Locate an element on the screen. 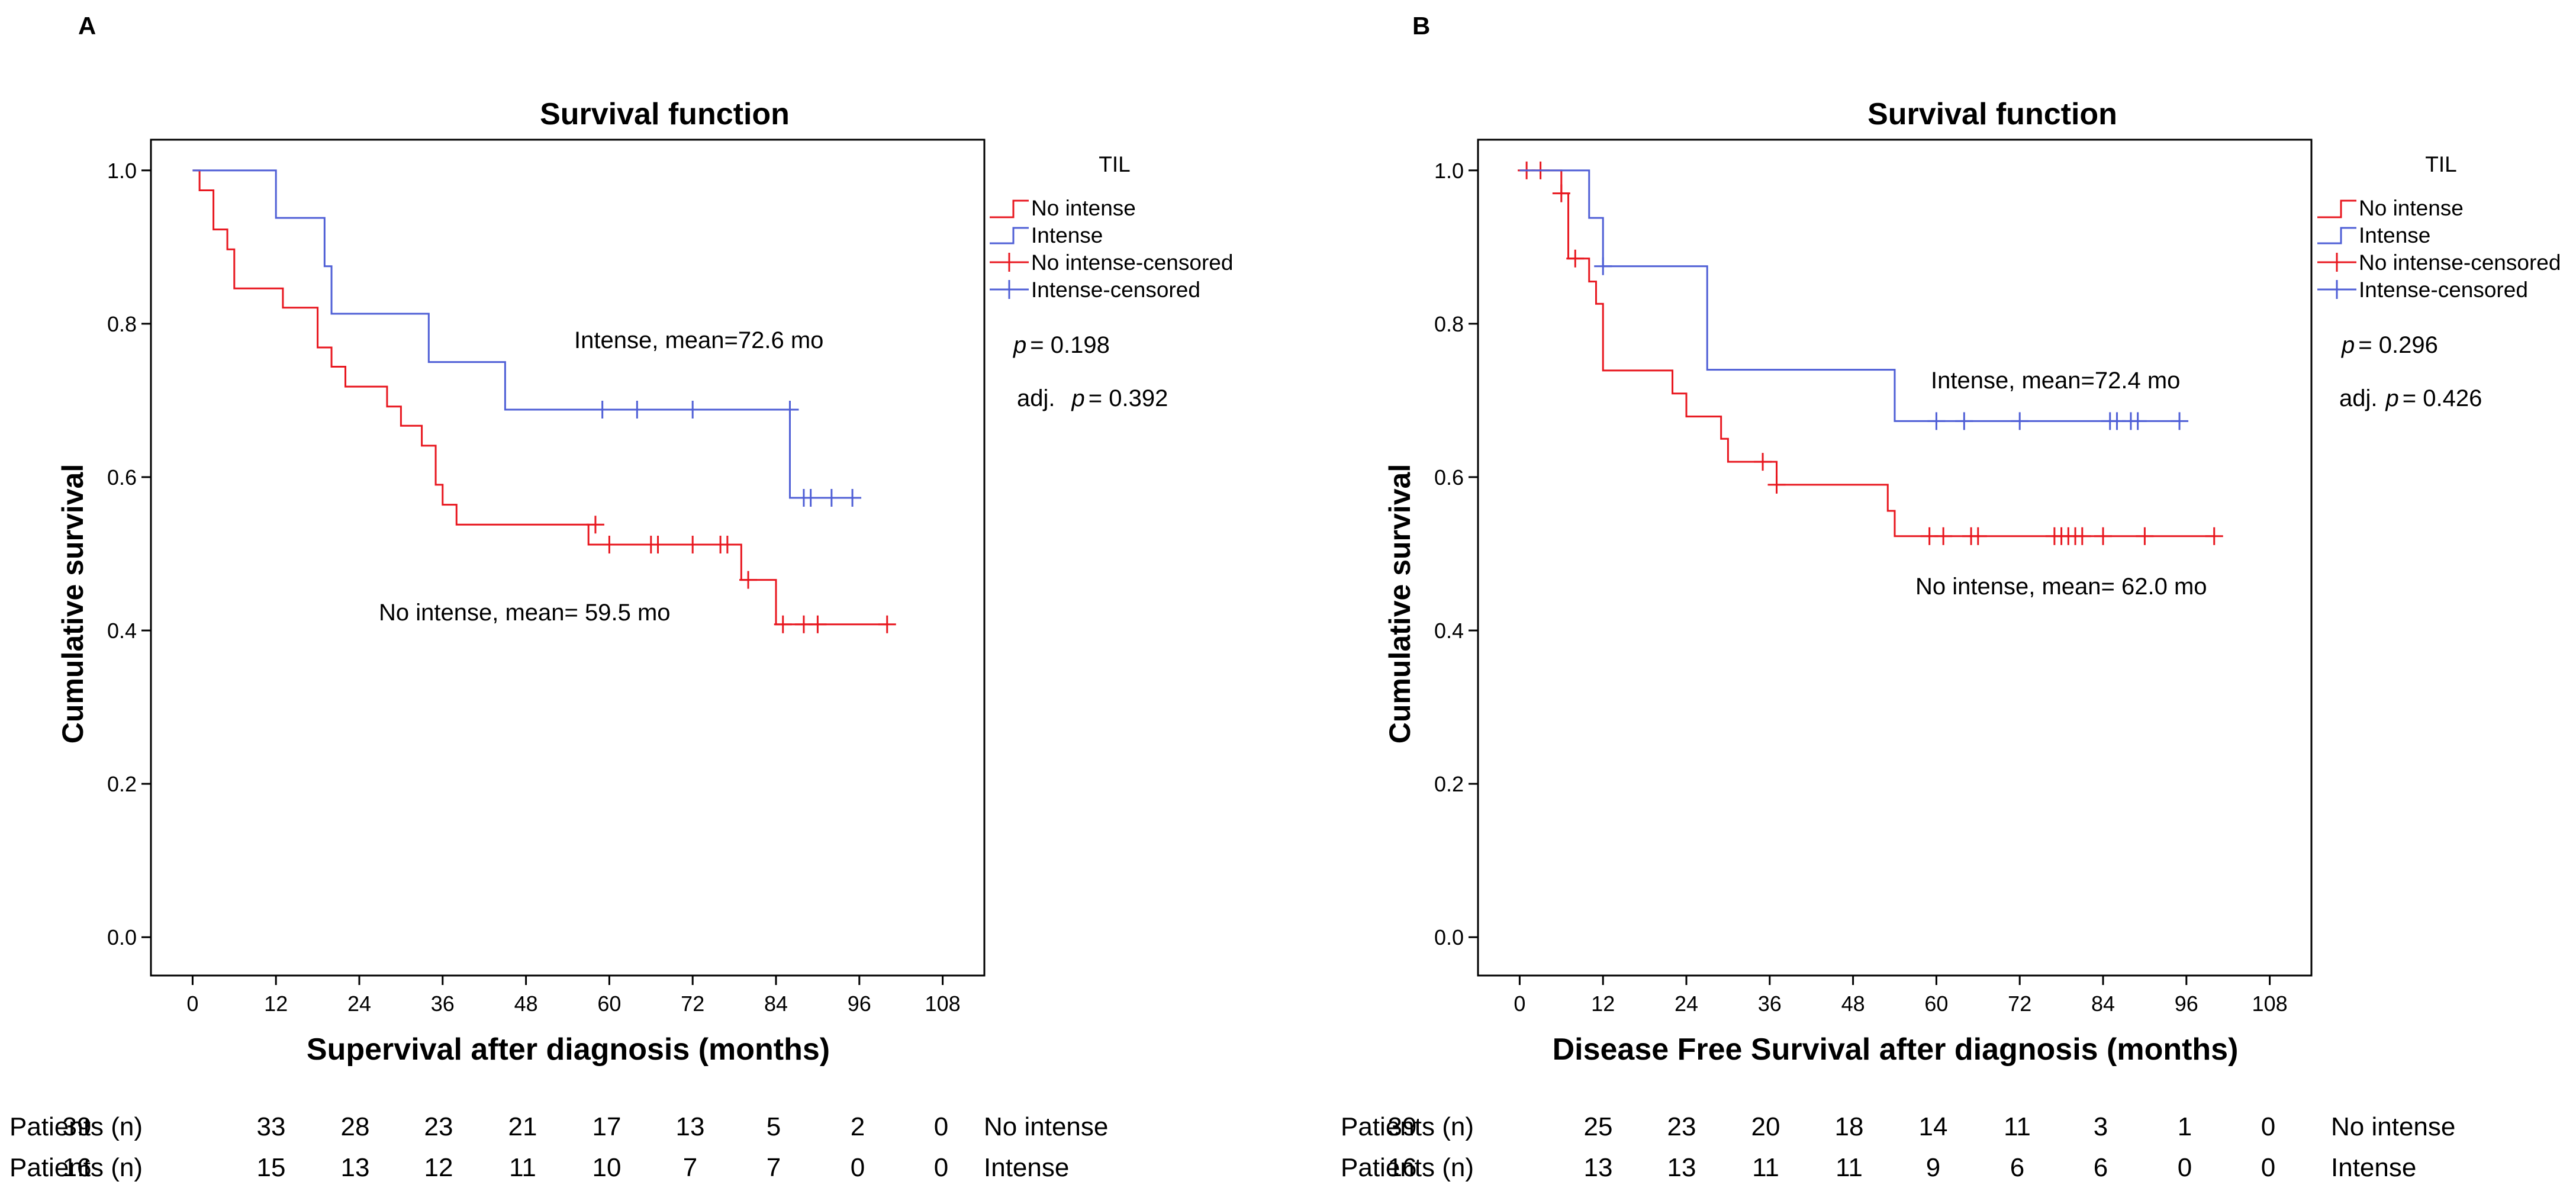 This screenshot has height=1191, width=2576. risk-count: 20 is located at coordinates (1766, 1126).